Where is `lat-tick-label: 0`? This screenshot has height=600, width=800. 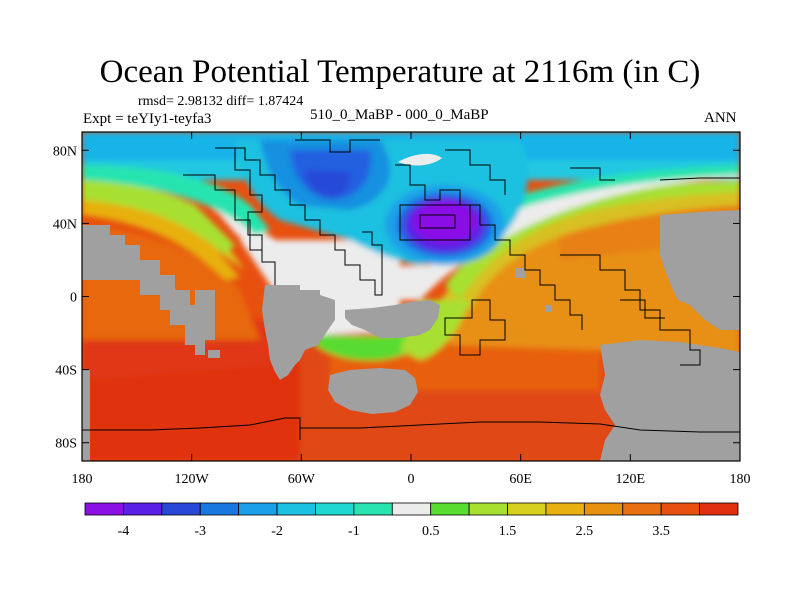
lat-tick-label: 0 is located at coordinates (73, 298).